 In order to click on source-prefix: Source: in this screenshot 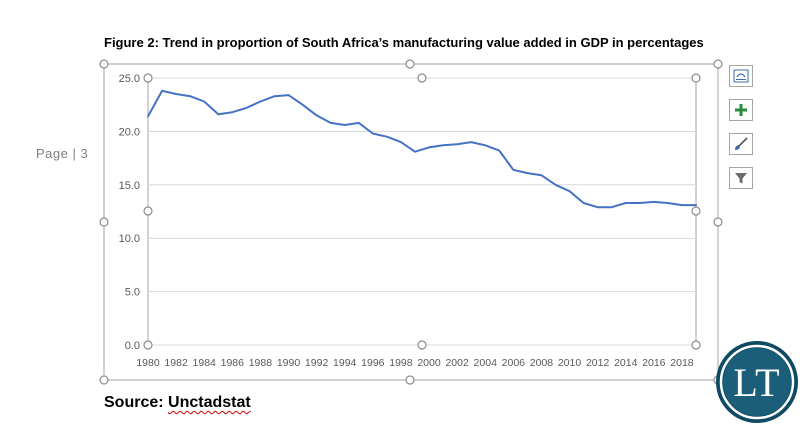, I will do `click(136, 402)`.